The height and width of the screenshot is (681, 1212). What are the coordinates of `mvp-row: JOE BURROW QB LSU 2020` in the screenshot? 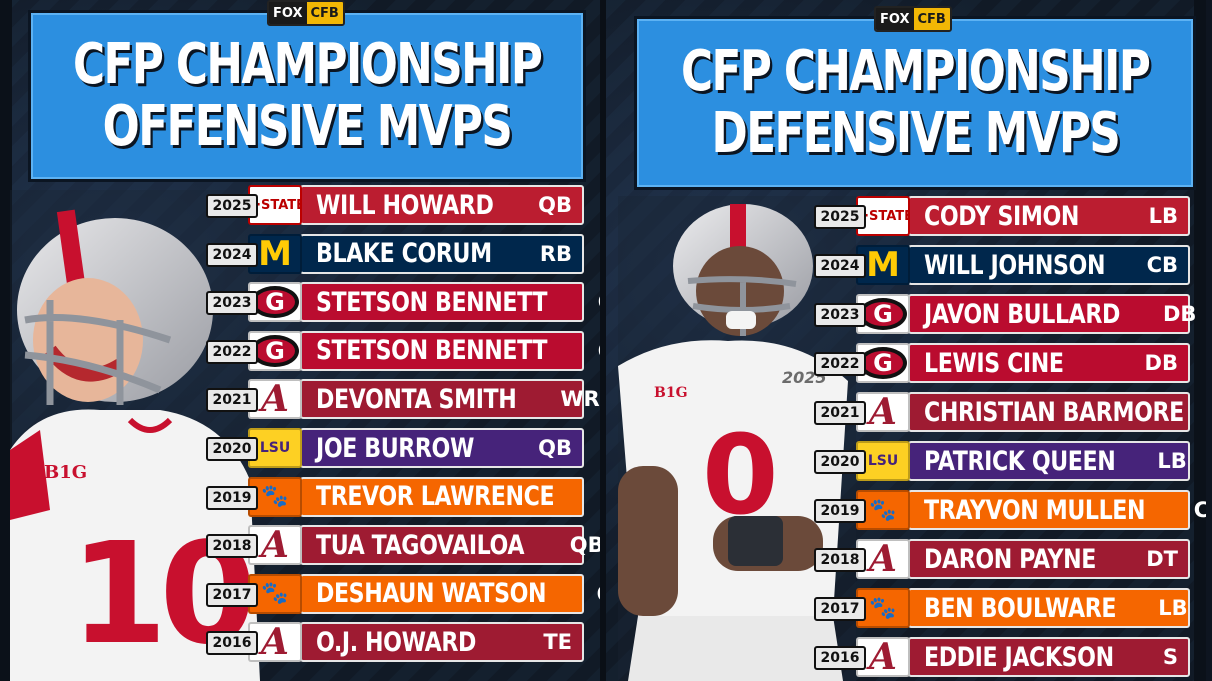 It's located at (395, 448).